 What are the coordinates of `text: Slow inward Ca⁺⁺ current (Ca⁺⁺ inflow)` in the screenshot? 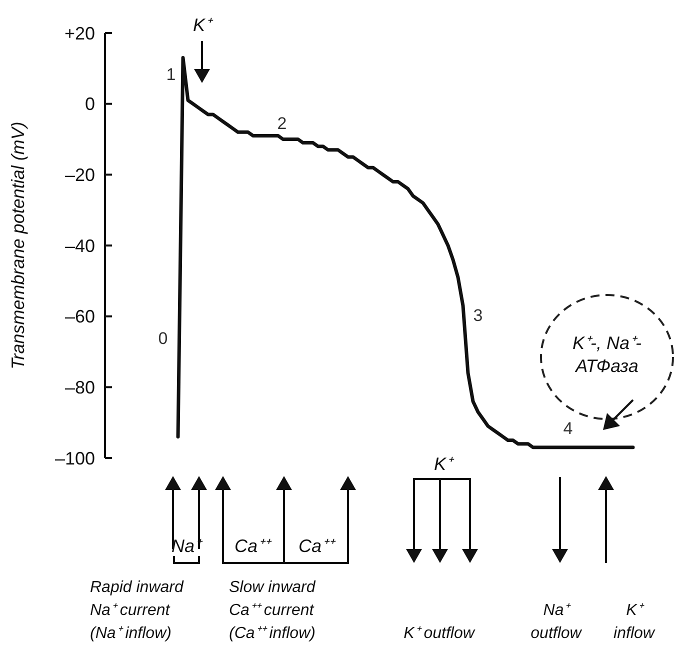 It's located at (272, 610).